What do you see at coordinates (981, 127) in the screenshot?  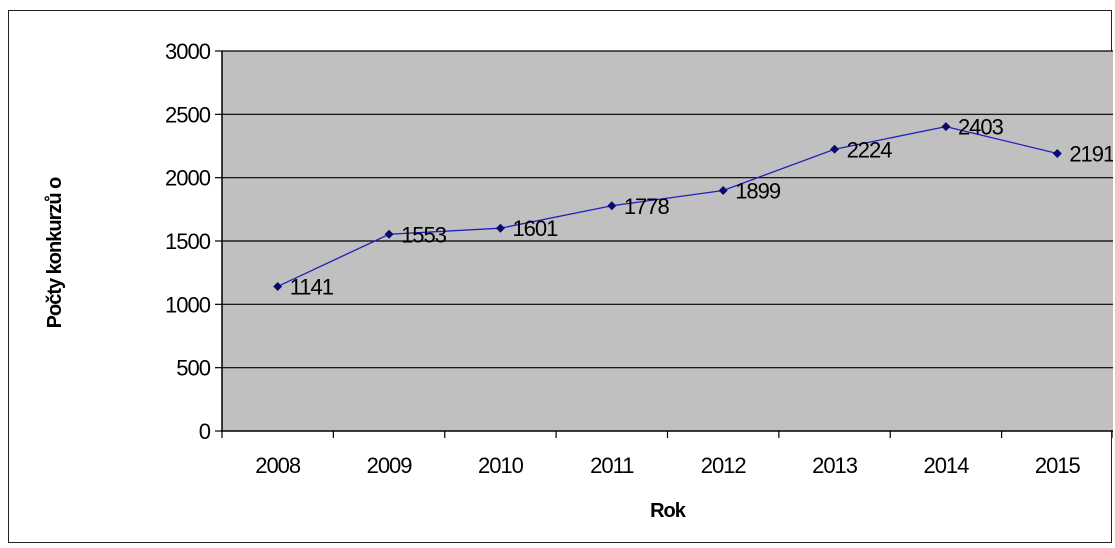 I see `data-label: 2403` at bounding box center [981, 127].